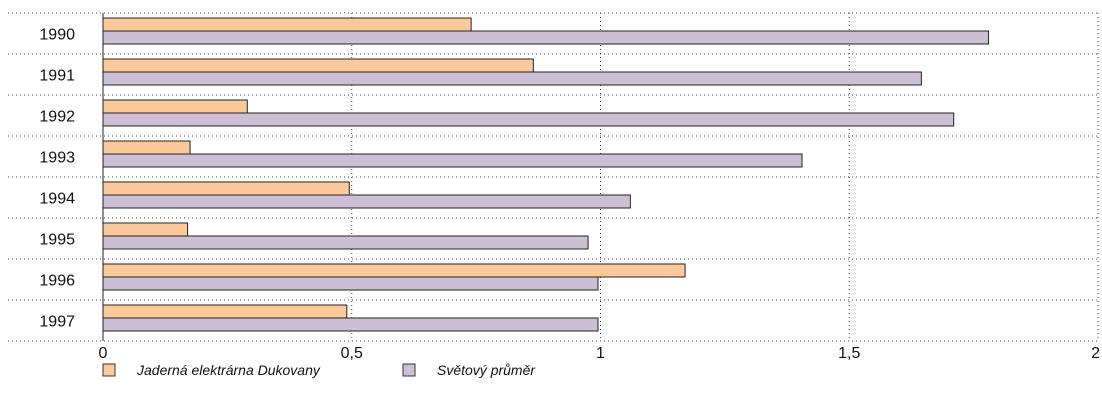 The width and height of the screenshot is (1102, 408). Describe the element at coordinates (103, 353) in the screenshot. I see `x-tick-label: 0` at that location.